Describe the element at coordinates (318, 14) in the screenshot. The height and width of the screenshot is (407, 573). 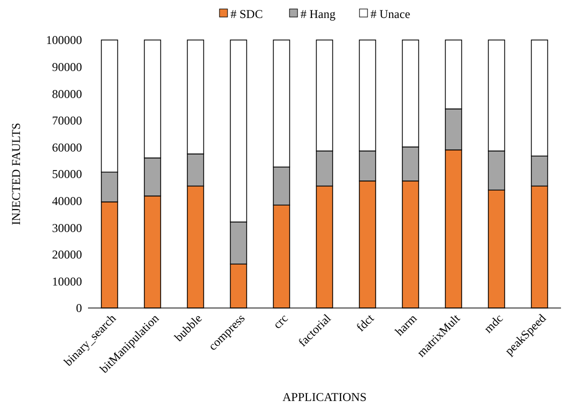
I see `legend-label: # Hang` at that location.